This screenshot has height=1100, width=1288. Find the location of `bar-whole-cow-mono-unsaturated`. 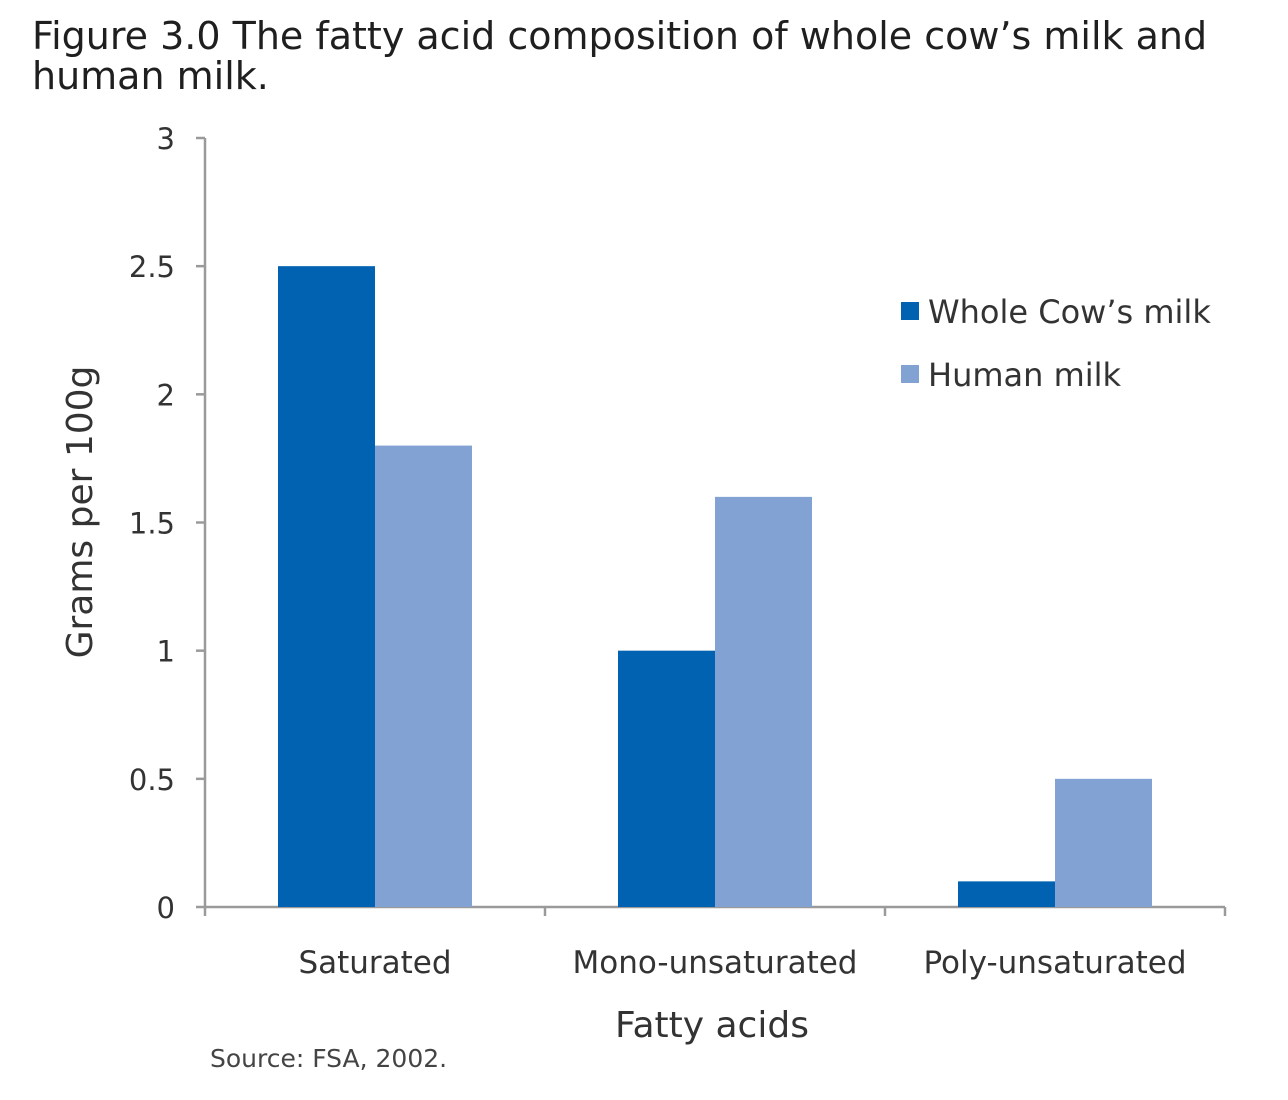

bar-whole-cow-mono-unsaturated is located at coordinates (666, 778).